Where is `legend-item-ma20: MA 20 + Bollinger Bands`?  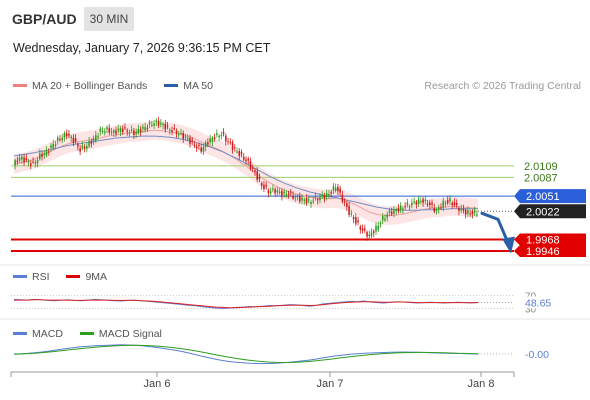 legend-item-ma20: MA 20 + Bollinger Bands is located at coordinates (80, 86).